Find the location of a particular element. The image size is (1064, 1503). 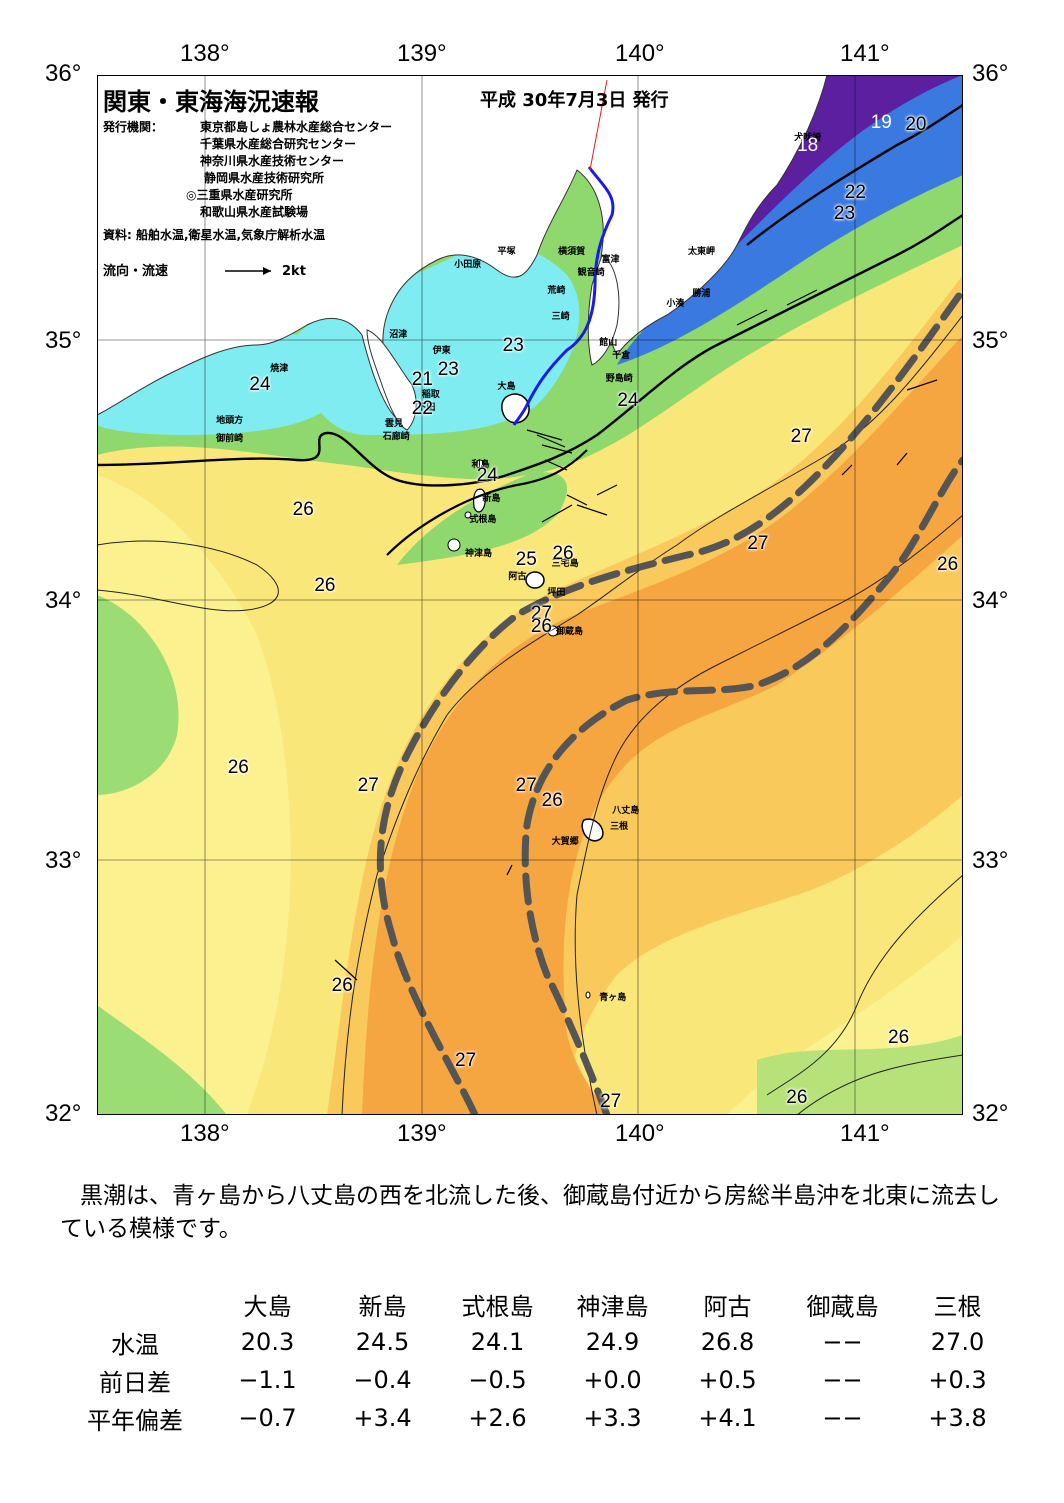

isotherm-value-label: 22 is located at coordinates (855, 192).